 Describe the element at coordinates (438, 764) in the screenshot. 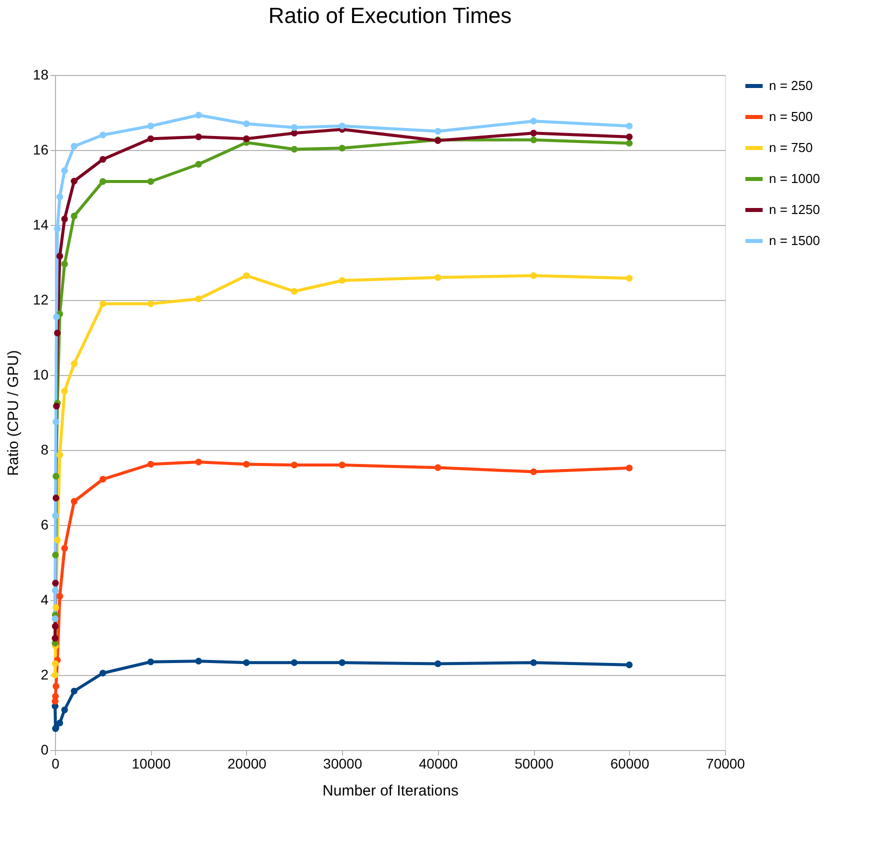

I see `x-tick-label: 40000` at that location.